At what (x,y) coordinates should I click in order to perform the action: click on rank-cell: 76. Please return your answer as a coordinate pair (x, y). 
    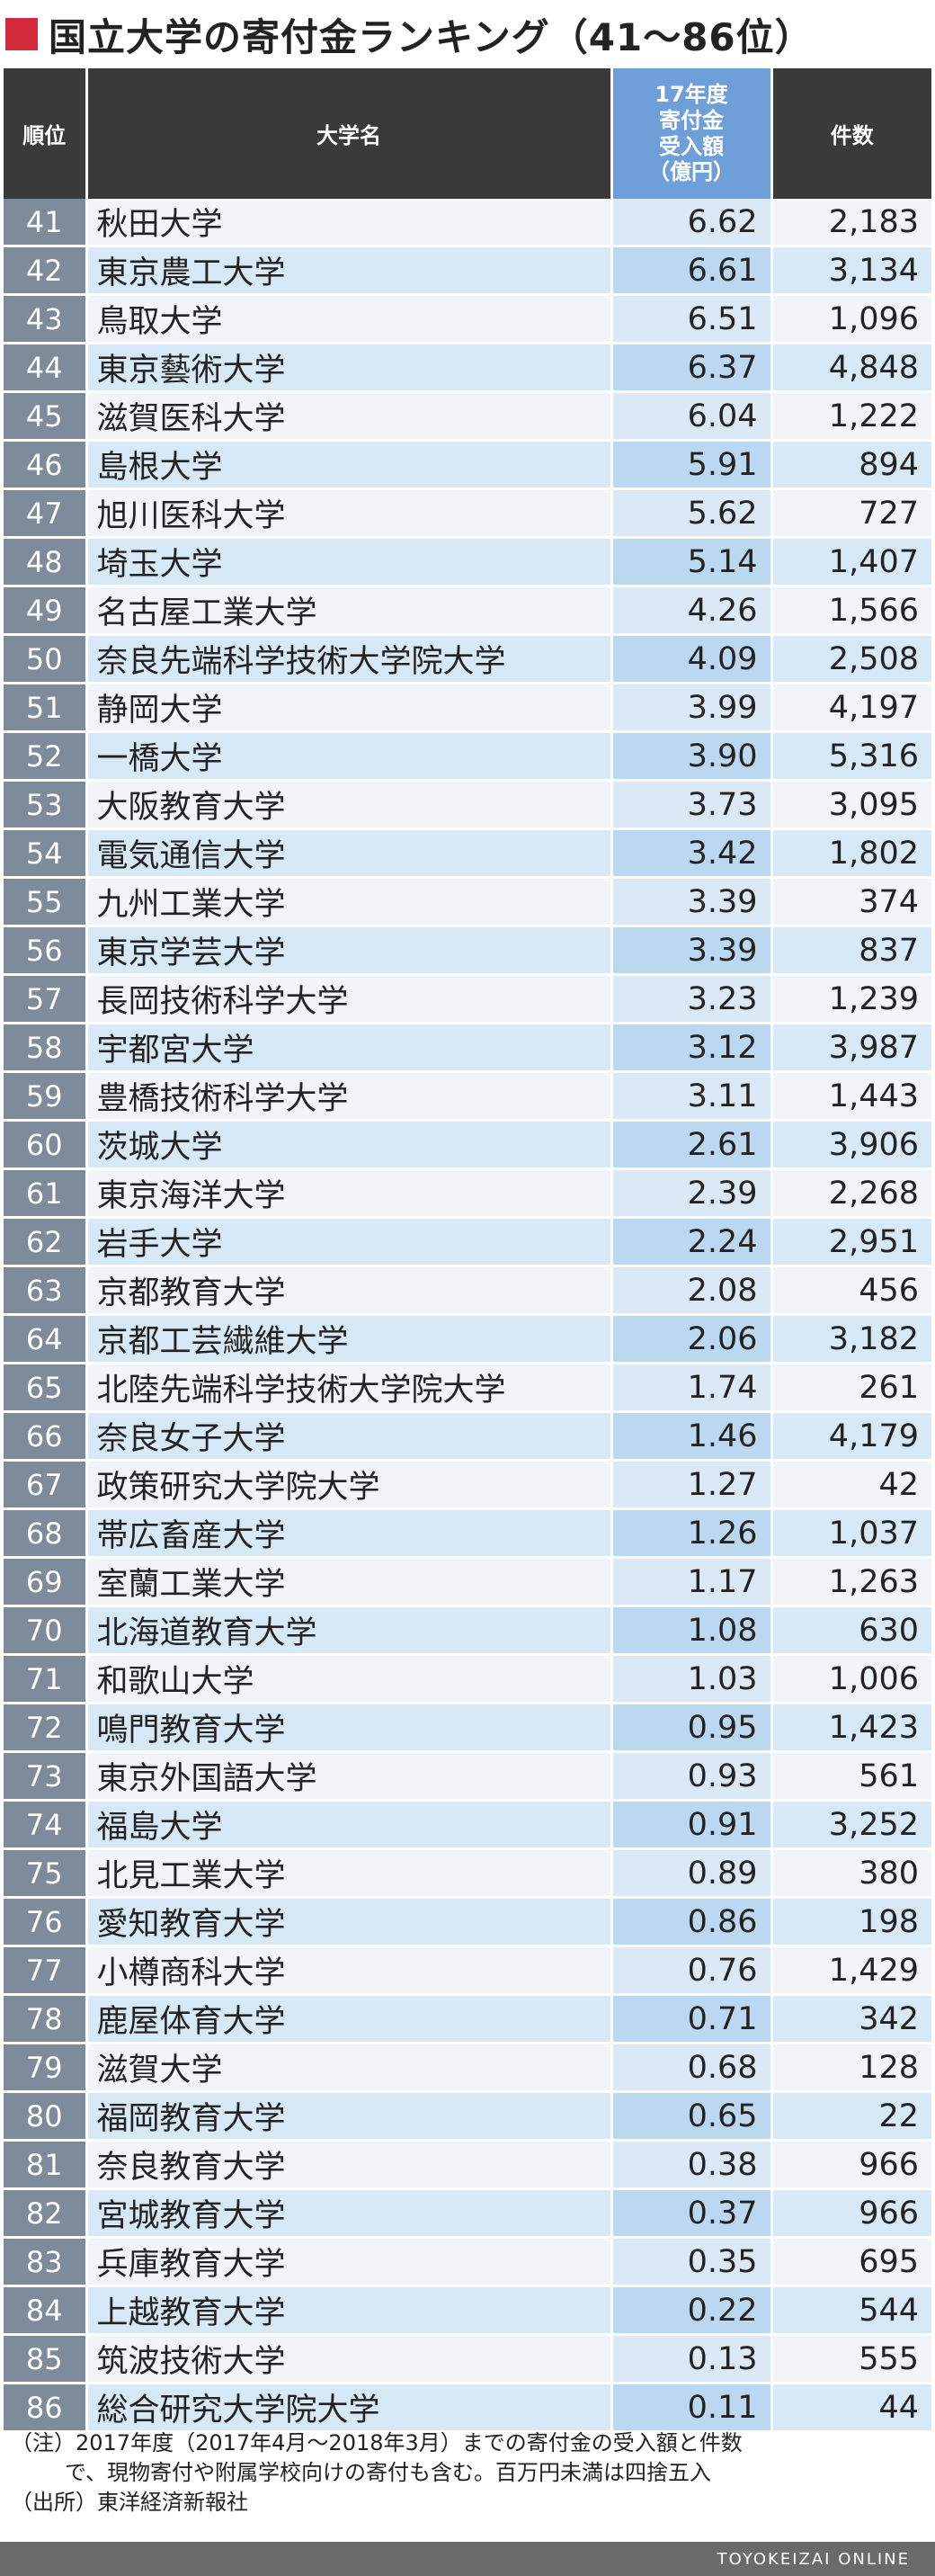
    Looking at the image, I should click on (46, 1922).